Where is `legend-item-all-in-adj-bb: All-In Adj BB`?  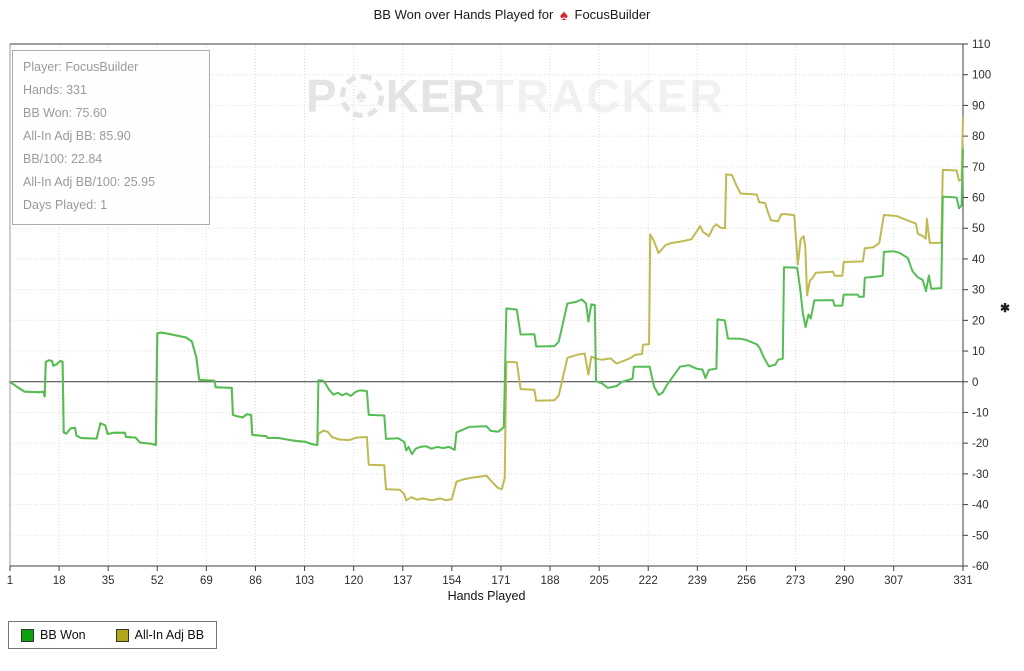
legend-item-all-in-adj-bb: All-In Adj BB is located at coordinates (160, 635).